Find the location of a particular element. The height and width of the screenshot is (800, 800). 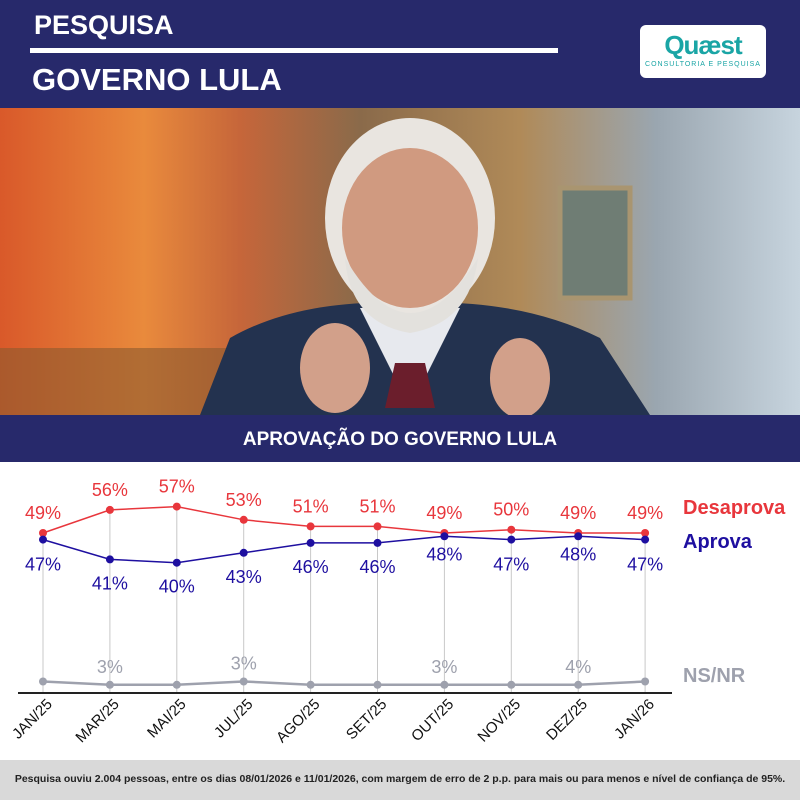

data-label: 53% is located at coordinates (244, 500).